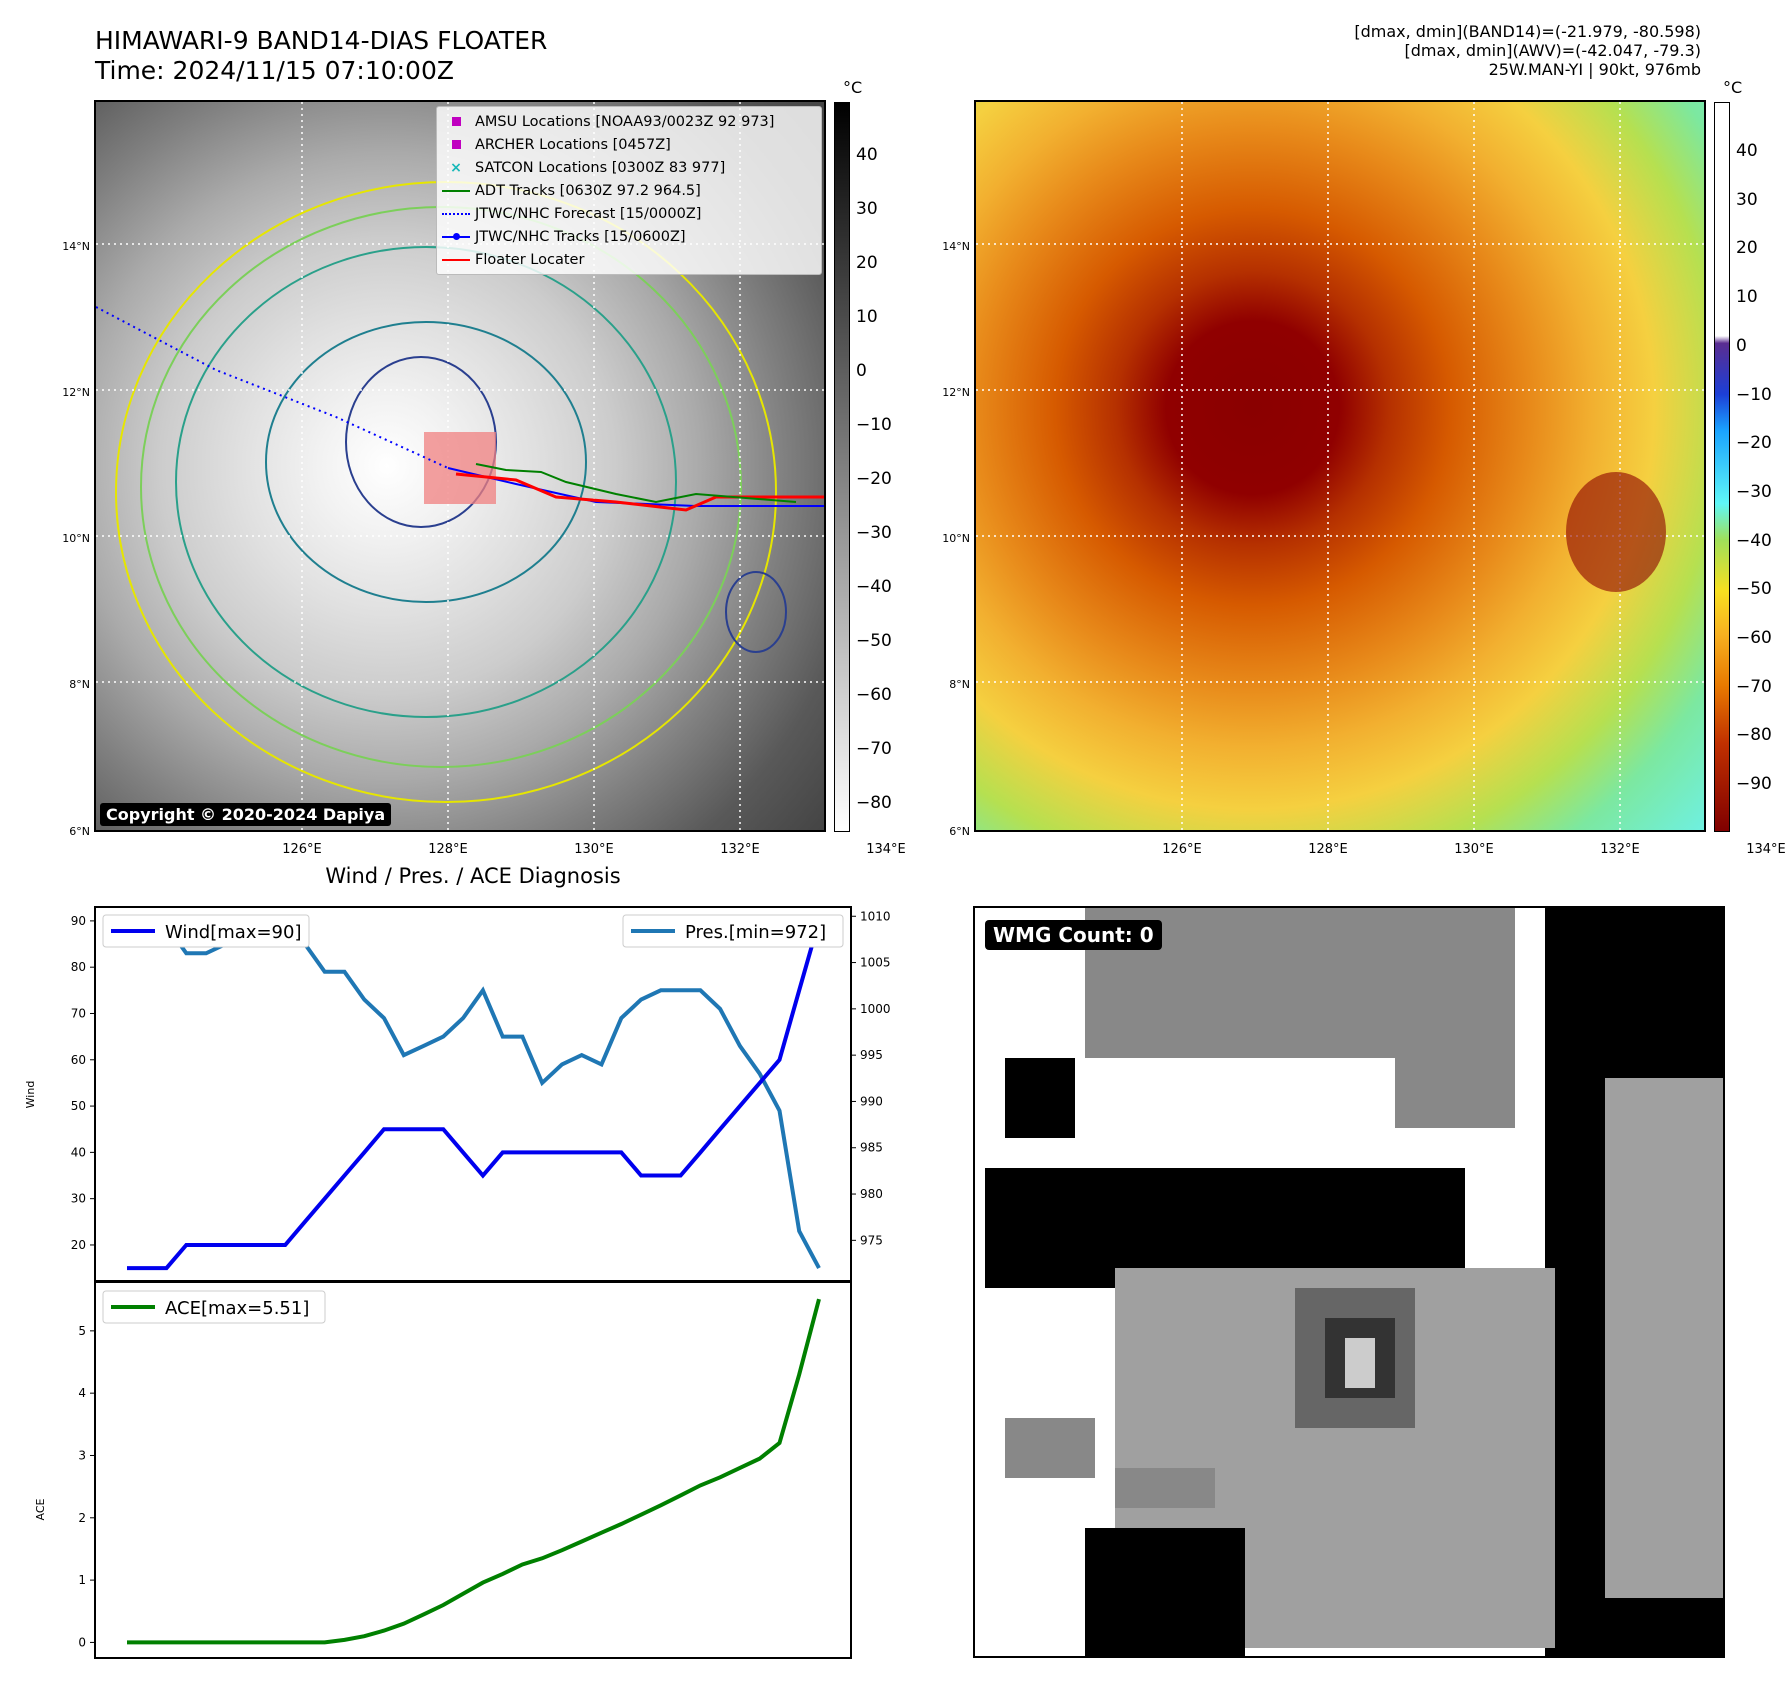  I want to click on ace-tick-label: 3, so click(82, 1455).